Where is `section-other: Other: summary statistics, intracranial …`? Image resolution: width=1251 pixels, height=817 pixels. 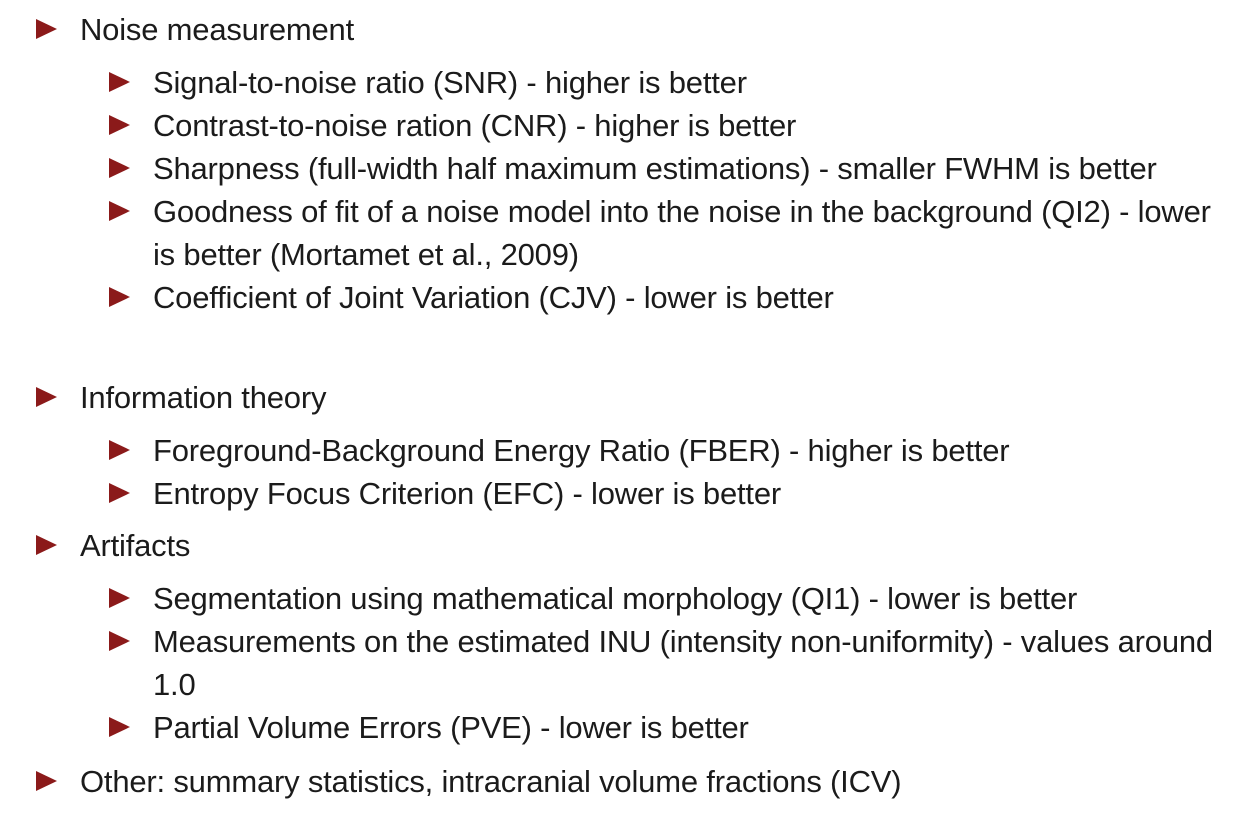 section-other: Other: summary statistics, intracranial … is located at coordinates (631, 781).